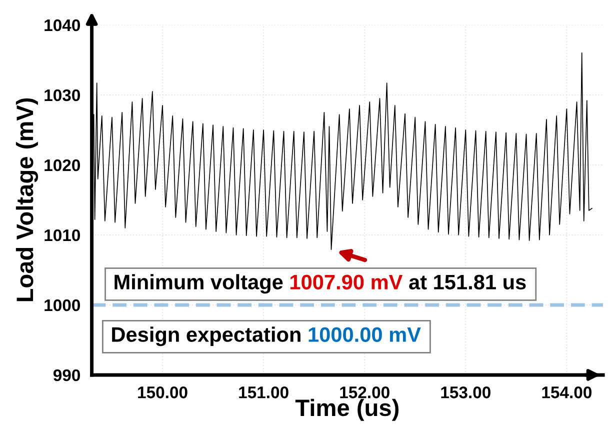  Describe the element at coordinates (467, 282) in the screenshot. I see `annotation: at 151.81 us` at that location.